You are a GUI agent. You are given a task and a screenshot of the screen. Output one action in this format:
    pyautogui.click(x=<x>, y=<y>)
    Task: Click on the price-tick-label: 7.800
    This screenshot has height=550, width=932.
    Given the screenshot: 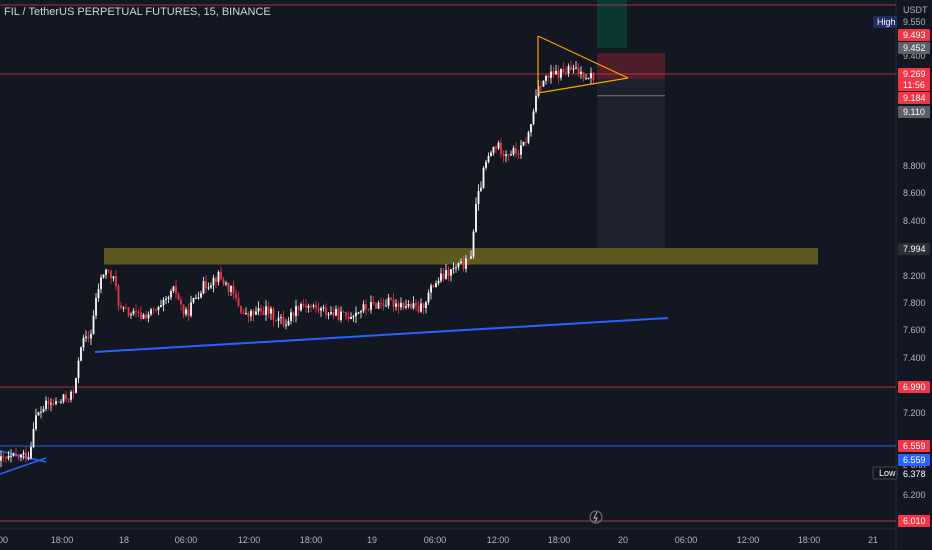 What is the action you would take?
    pyautogui.click(x=914, y=303)
    